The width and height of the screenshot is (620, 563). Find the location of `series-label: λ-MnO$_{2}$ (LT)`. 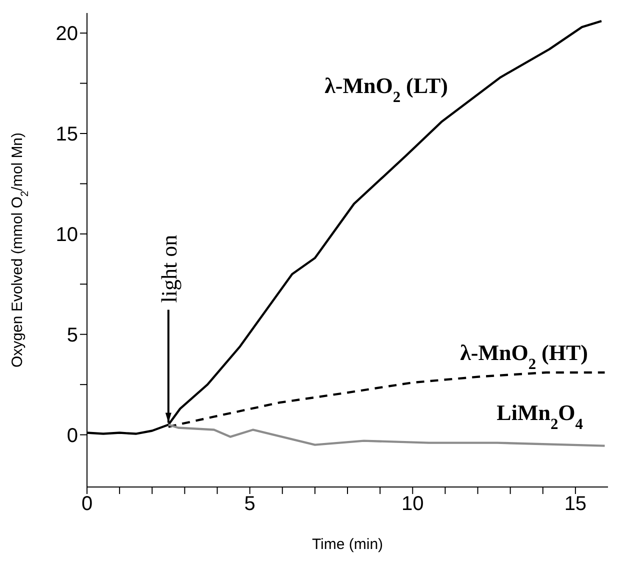

series-label: λ-MnO$_{2}$ (LT) is located at coordinates (386, 89).